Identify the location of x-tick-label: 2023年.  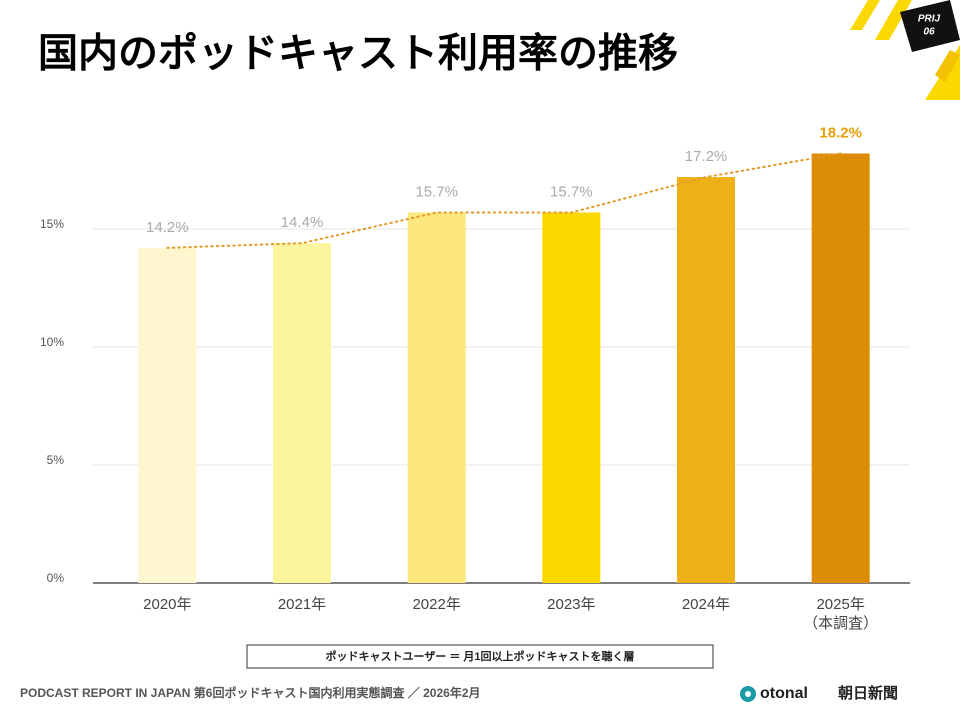
(571, 604).